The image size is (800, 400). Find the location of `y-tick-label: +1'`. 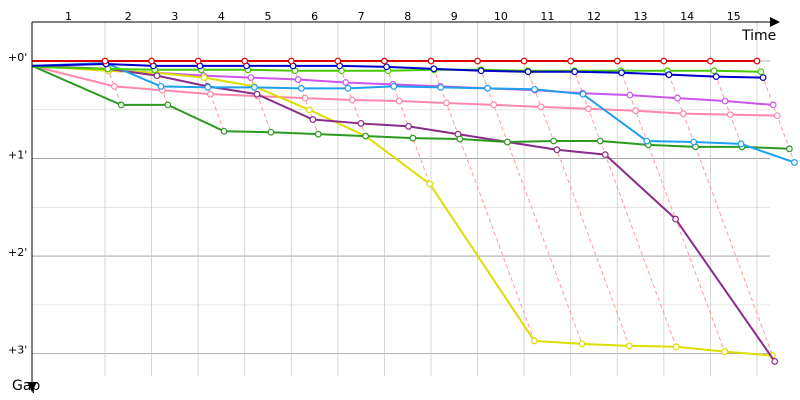

y-tick-label: +1' is located at coordinates (17, 155).